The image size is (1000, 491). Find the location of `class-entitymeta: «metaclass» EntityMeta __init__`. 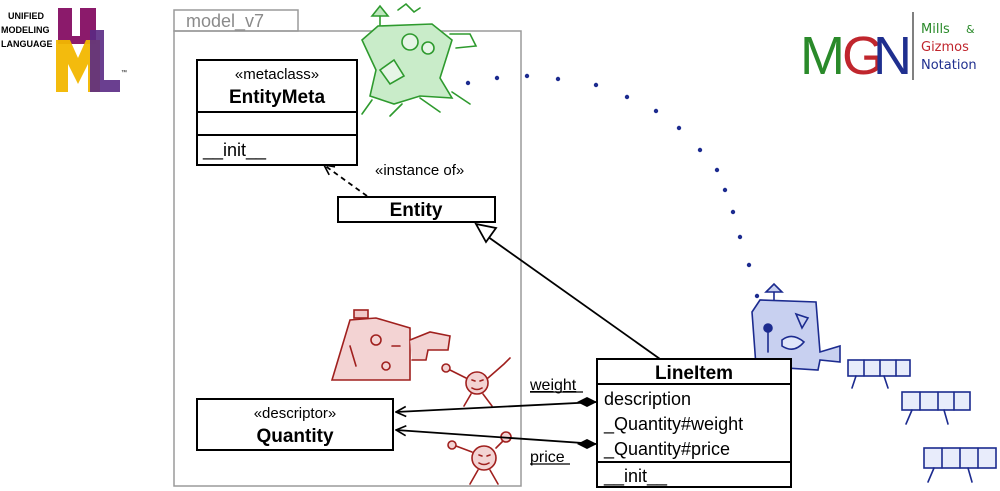

class-entitymeta: «metaclass» EntityMeta __init__ is located at coordinates (277, 112).